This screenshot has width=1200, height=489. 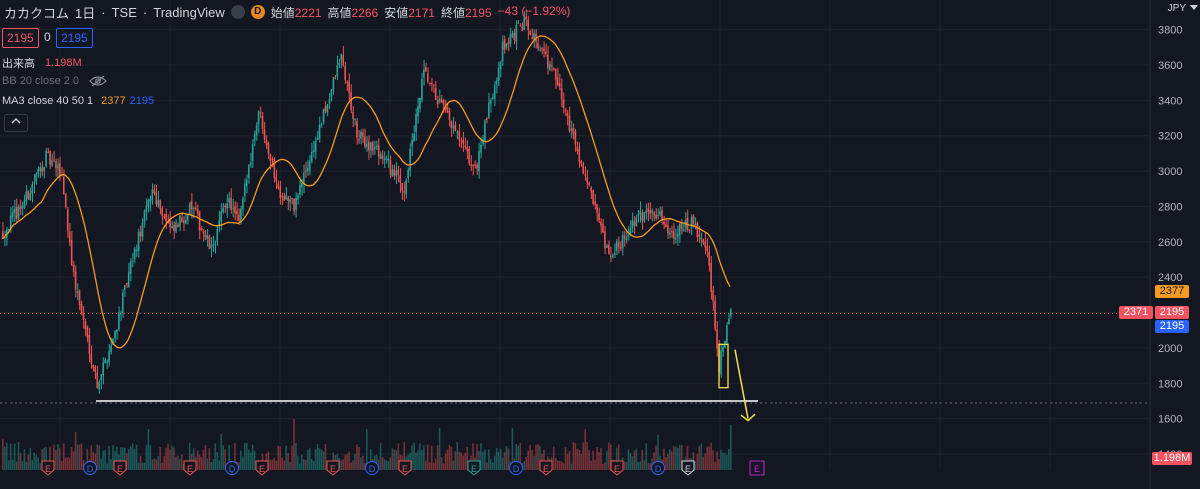 I want to click on market-status-icon, so click(x=237, y=12).